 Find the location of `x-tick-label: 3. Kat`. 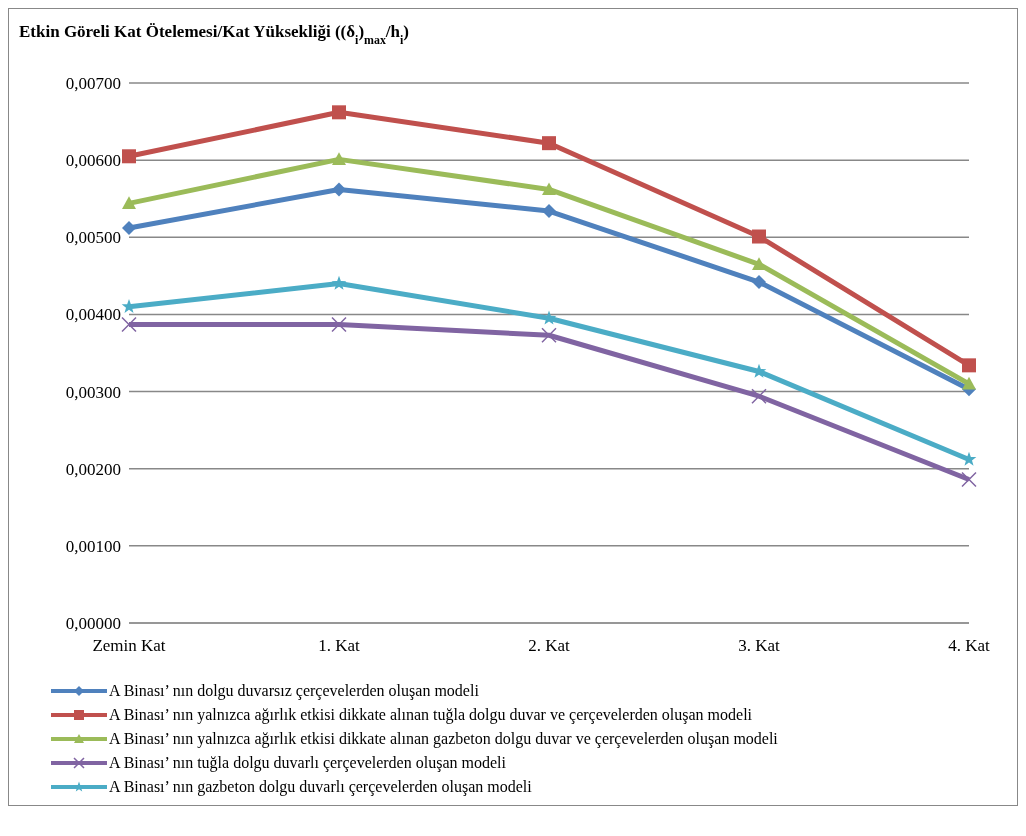

x-tick-label: 3. Kat is located at coordinates (759, 646).